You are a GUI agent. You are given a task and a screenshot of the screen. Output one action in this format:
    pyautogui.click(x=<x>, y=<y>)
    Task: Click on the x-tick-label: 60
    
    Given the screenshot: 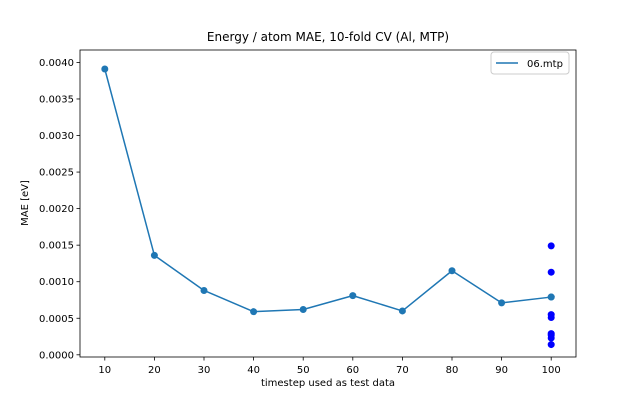 What is the action you would take?
    pyautogui.click(x=352, y=370)
    